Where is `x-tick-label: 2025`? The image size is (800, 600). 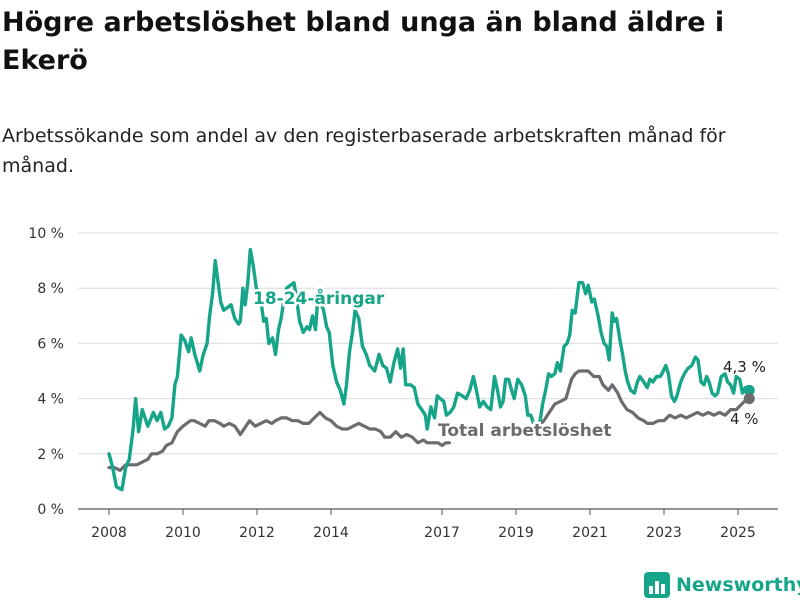
x-tick-label: 2025 is located at coordinates (738, 533).